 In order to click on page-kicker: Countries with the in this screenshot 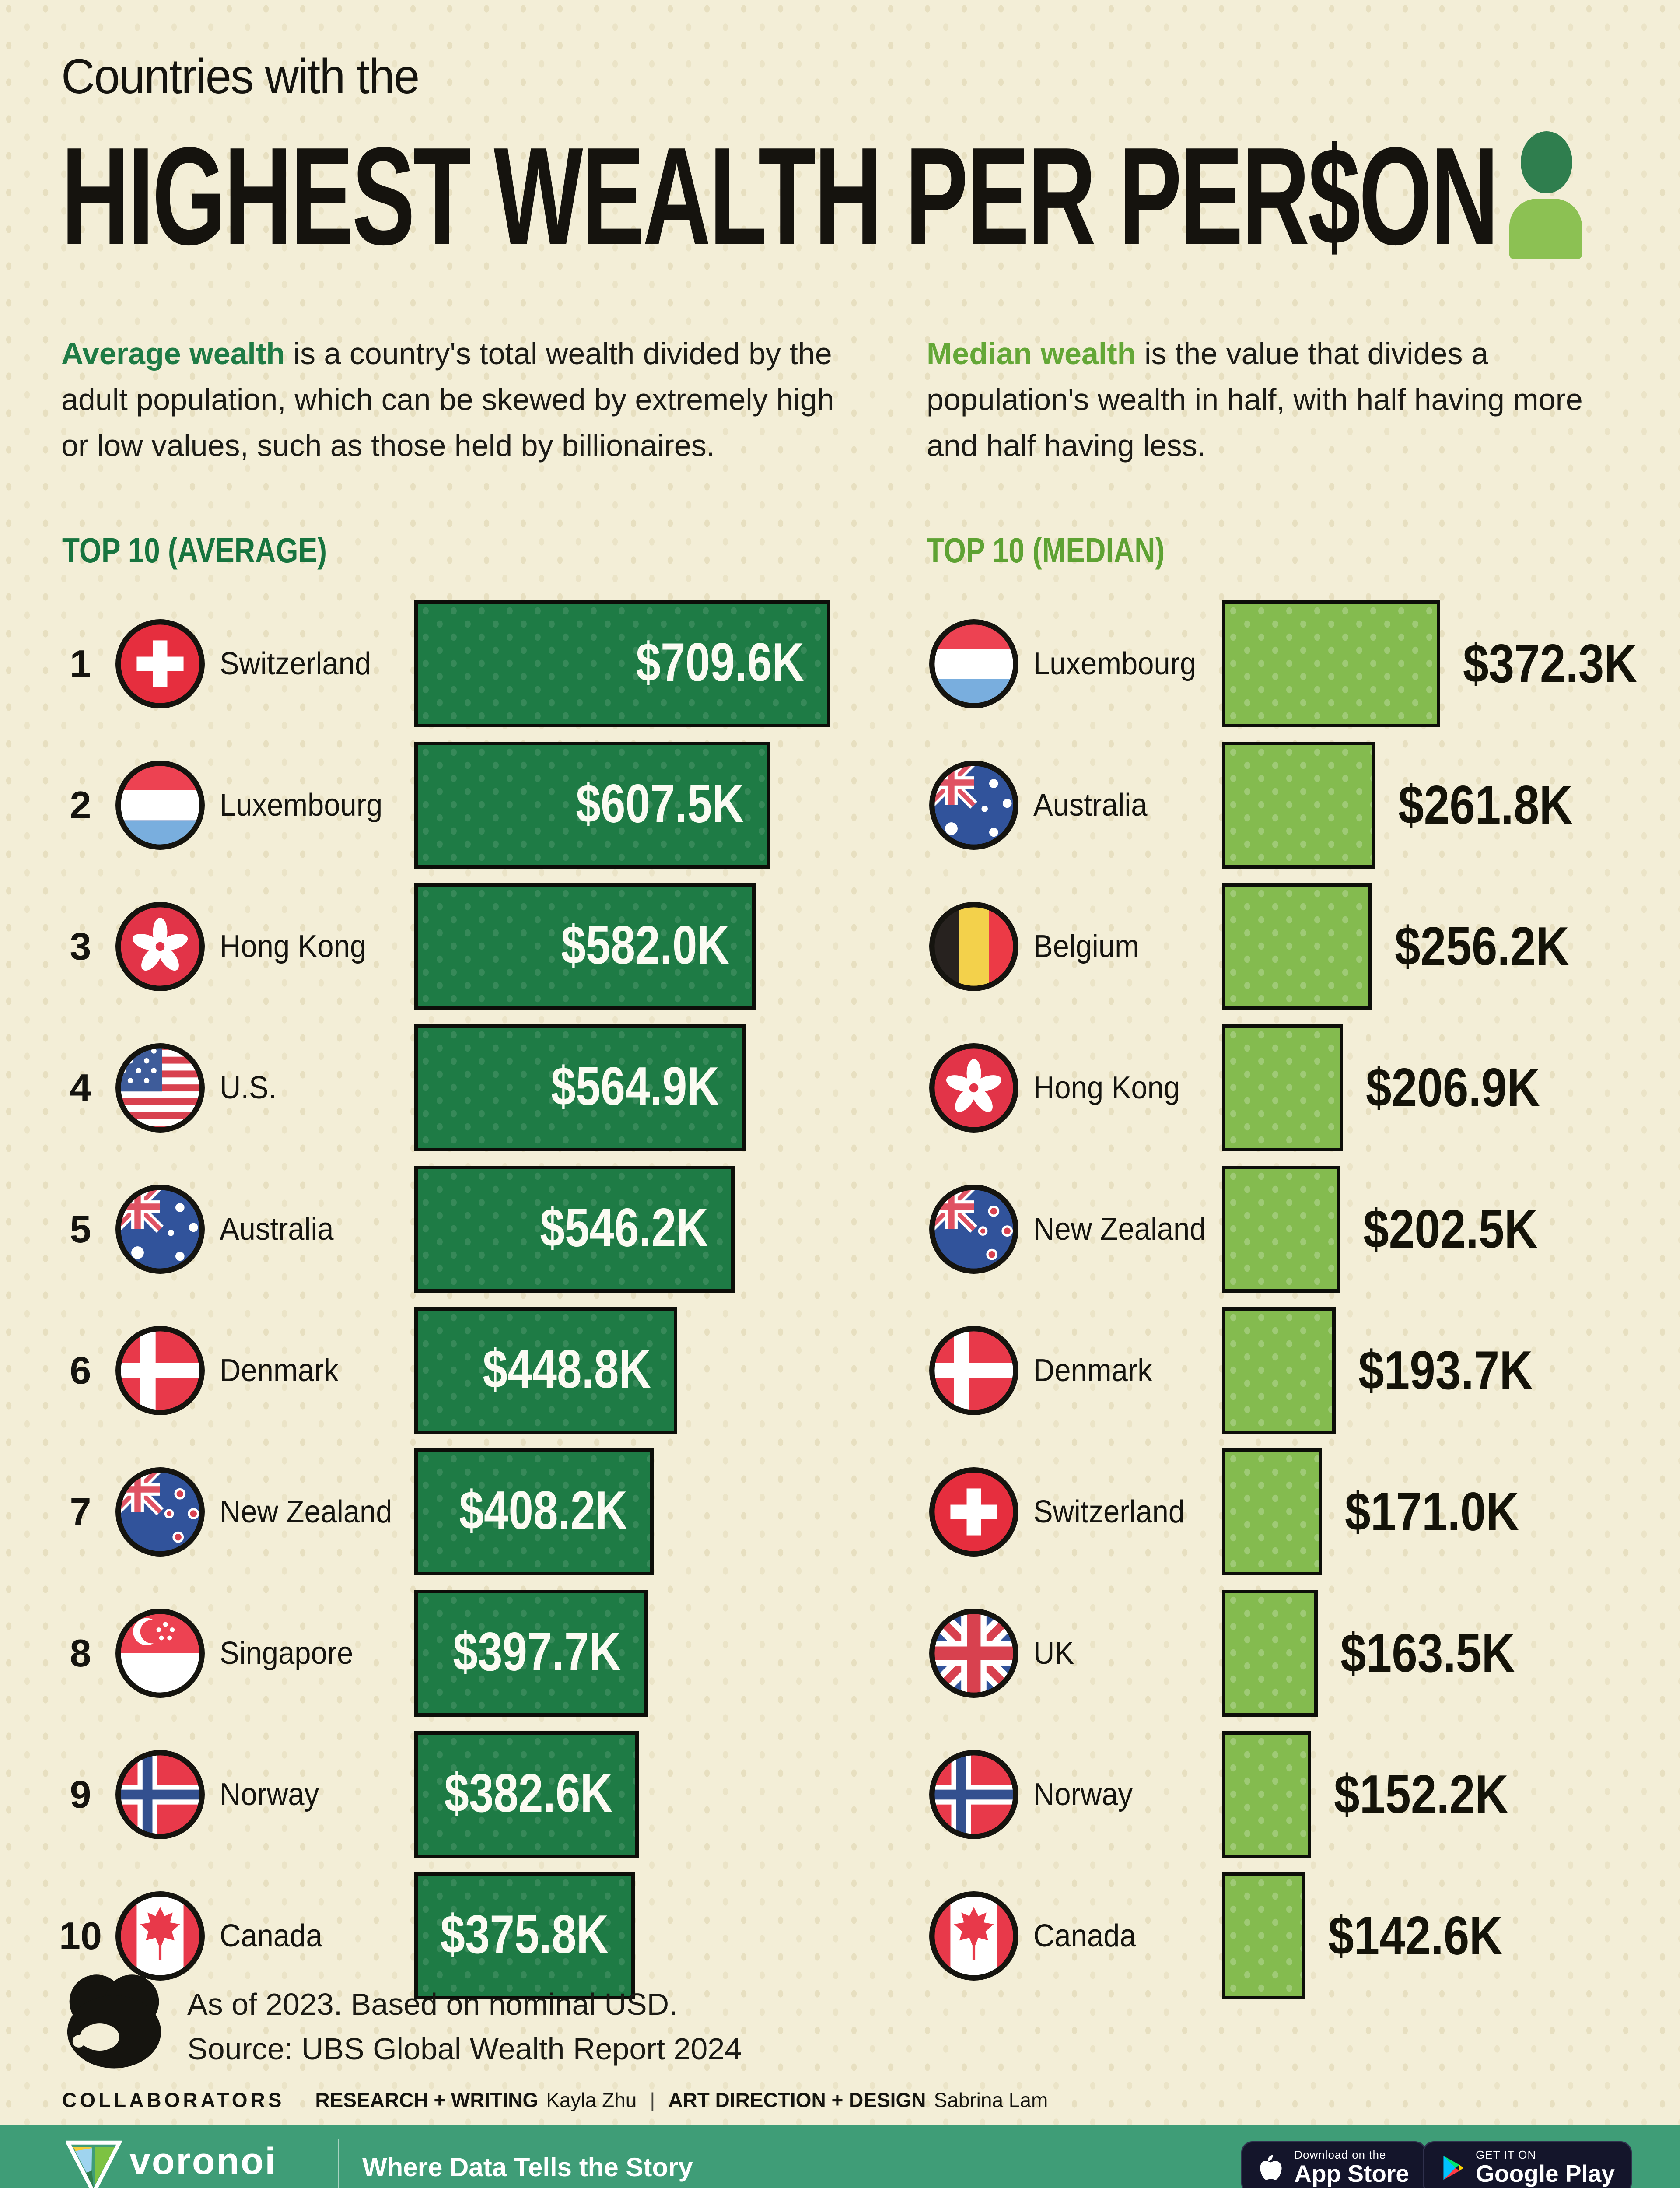, I will do `click(240, 76)`.